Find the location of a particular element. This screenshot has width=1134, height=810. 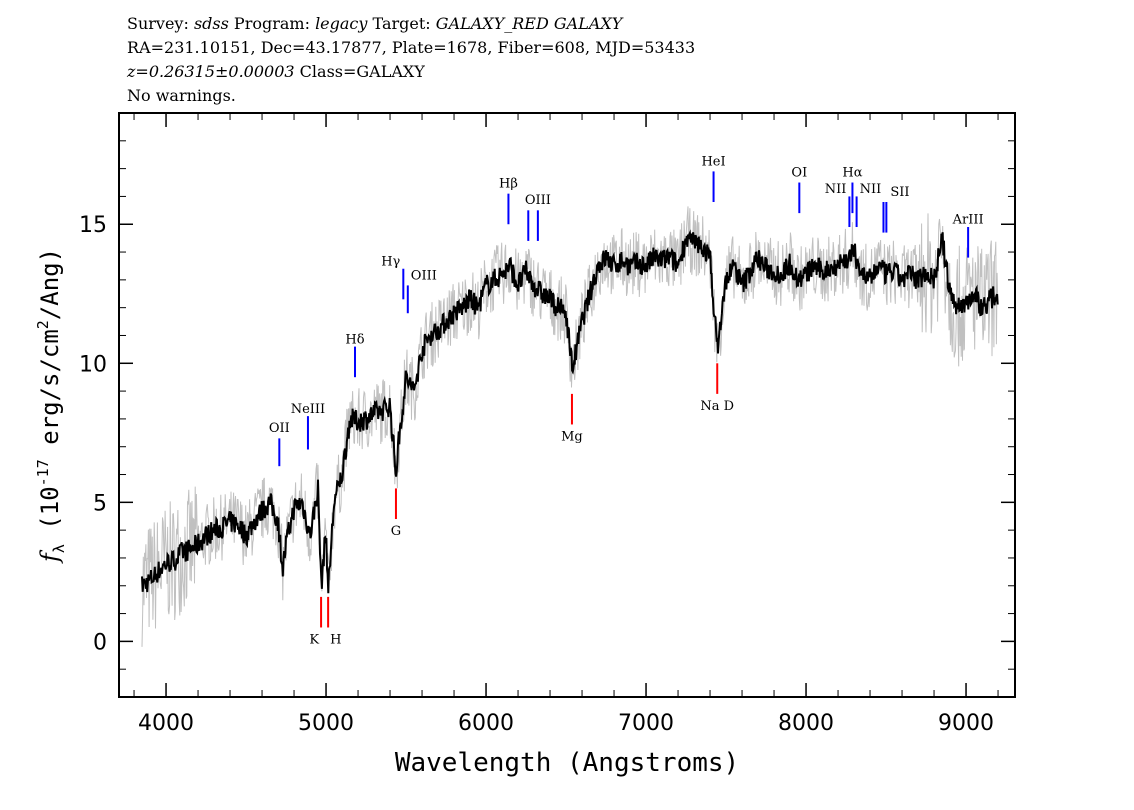

x-axis-label: Wavelength (Angstroms) is located at coordinates (567, 763).